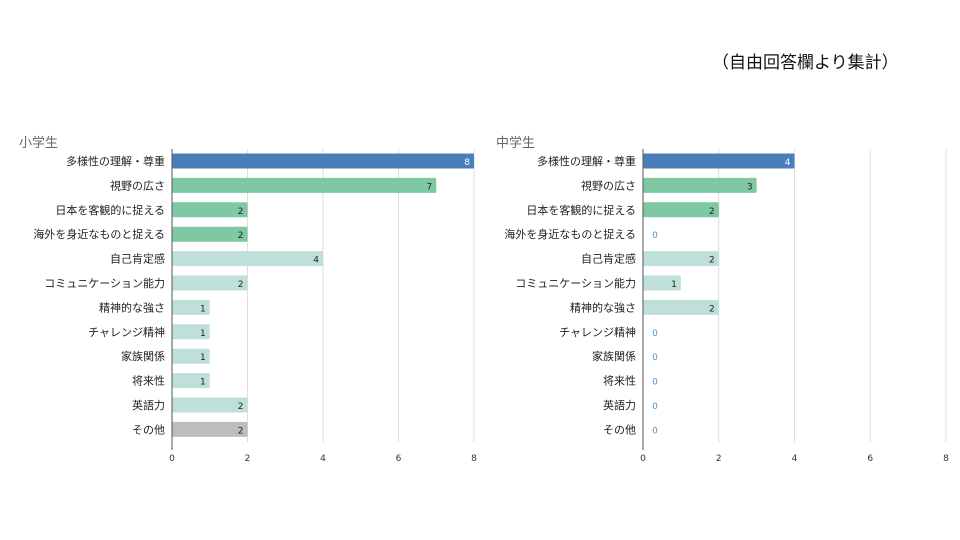  What do you see at coordinates (467, 163) in the screenshot?
I see `data-label: 8` at bounding box center [467, 163].